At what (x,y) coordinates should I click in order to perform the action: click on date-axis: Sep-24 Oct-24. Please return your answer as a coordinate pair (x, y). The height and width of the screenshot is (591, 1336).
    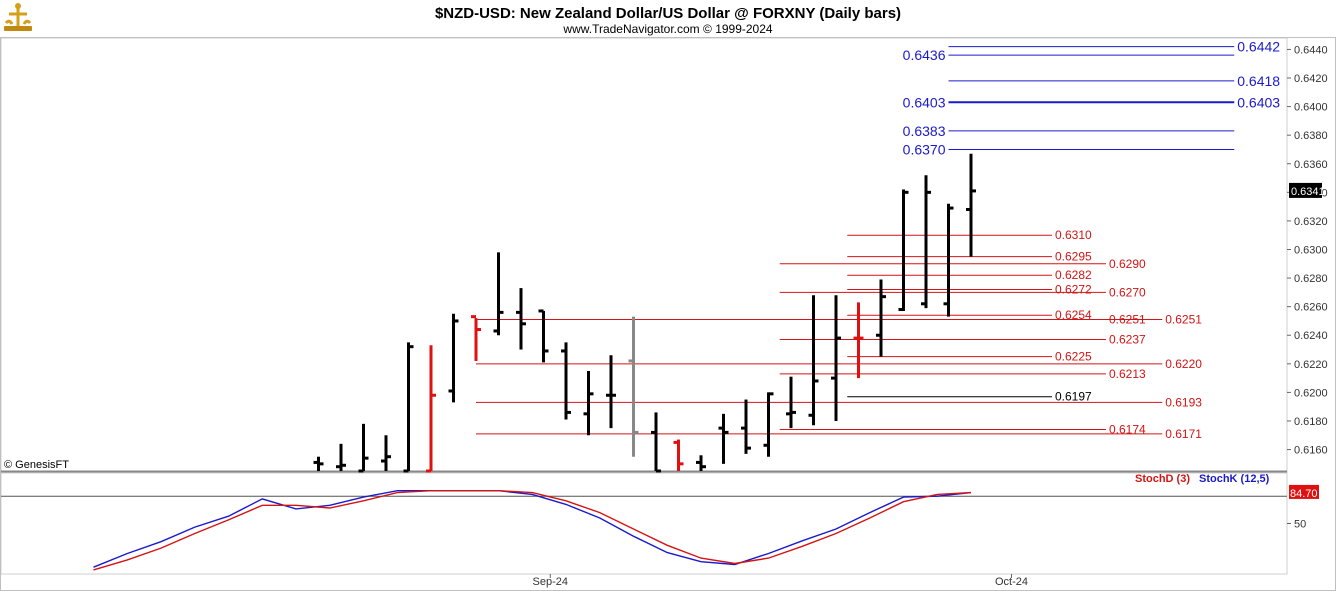
    Looking at the image, I should click on (780, 581).